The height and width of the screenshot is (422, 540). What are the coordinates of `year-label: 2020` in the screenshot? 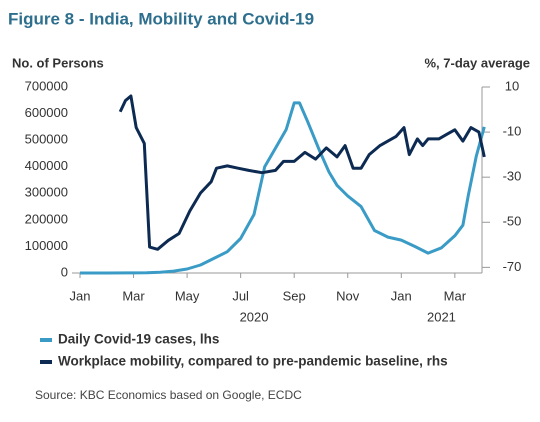 It's located at (254, 316).